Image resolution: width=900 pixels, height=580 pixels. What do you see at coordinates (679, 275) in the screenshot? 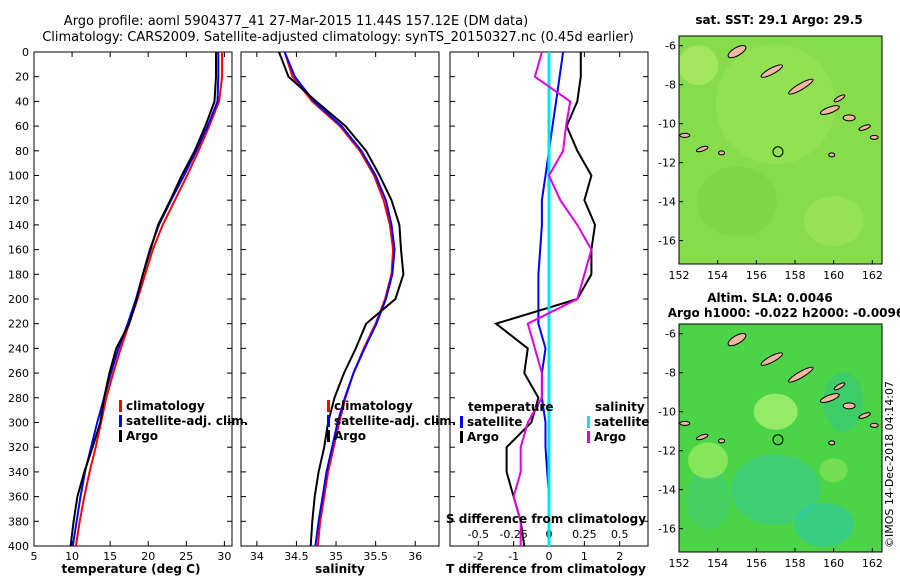
I see `map-x-tick-label: 152` at bounding box center [679, 275].